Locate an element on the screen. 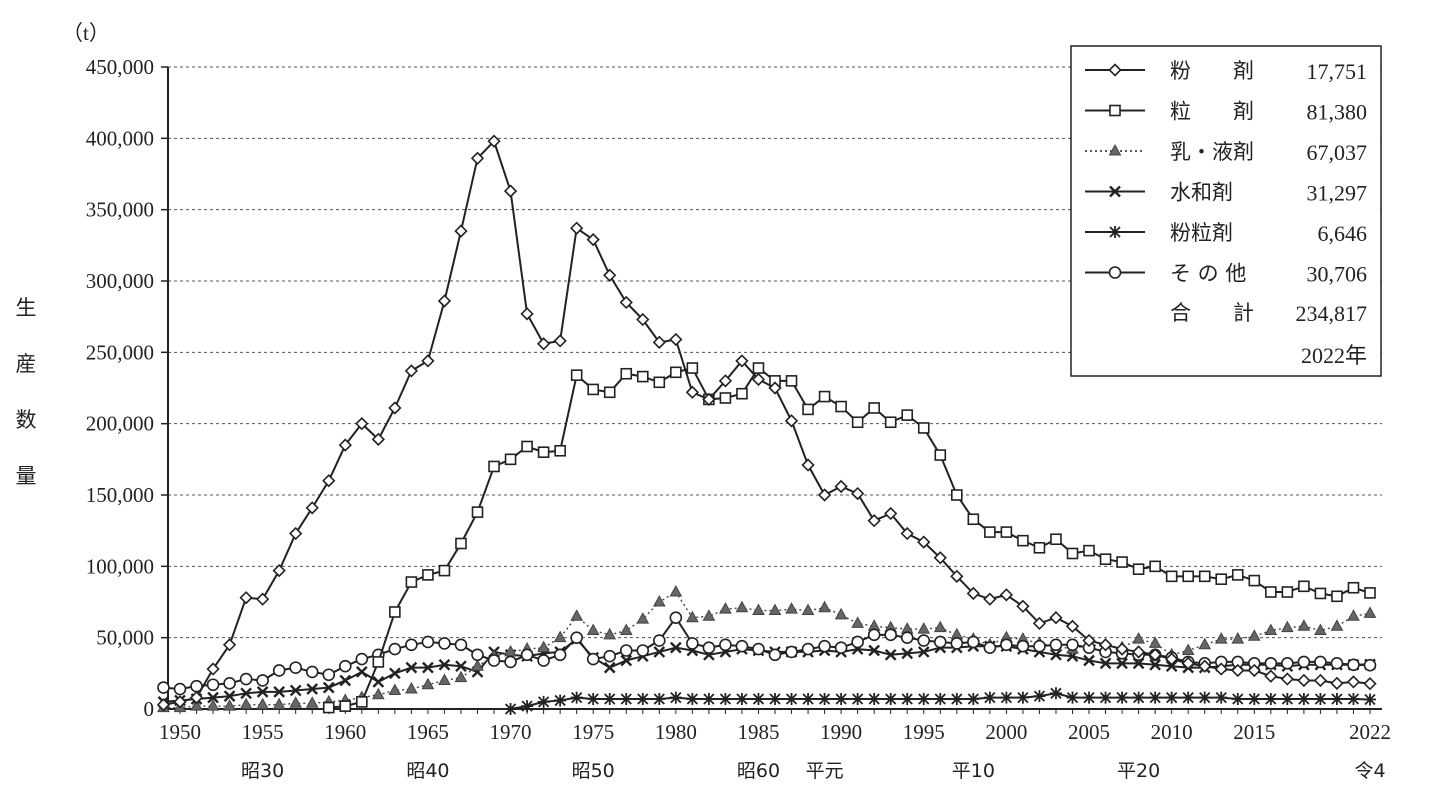  era-label: 昭40 is located at coordinates (427, 771).